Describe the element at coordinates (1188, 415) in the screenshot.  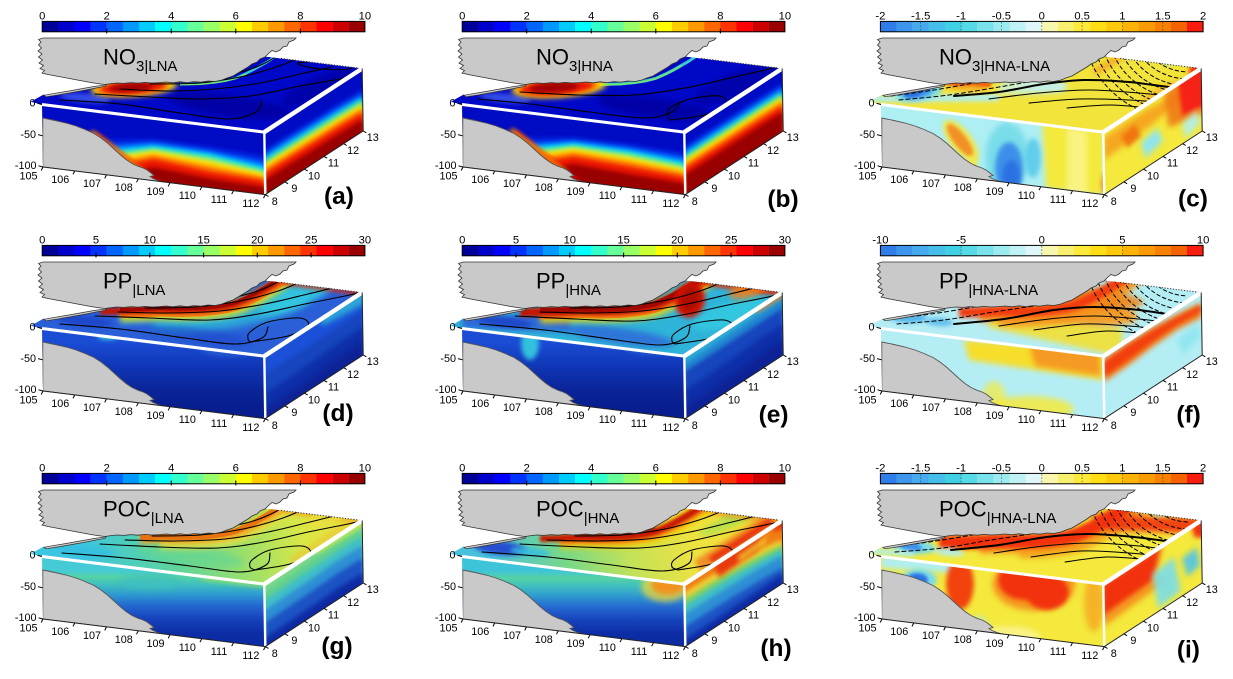
I see `svg-text: (f)` at that location.